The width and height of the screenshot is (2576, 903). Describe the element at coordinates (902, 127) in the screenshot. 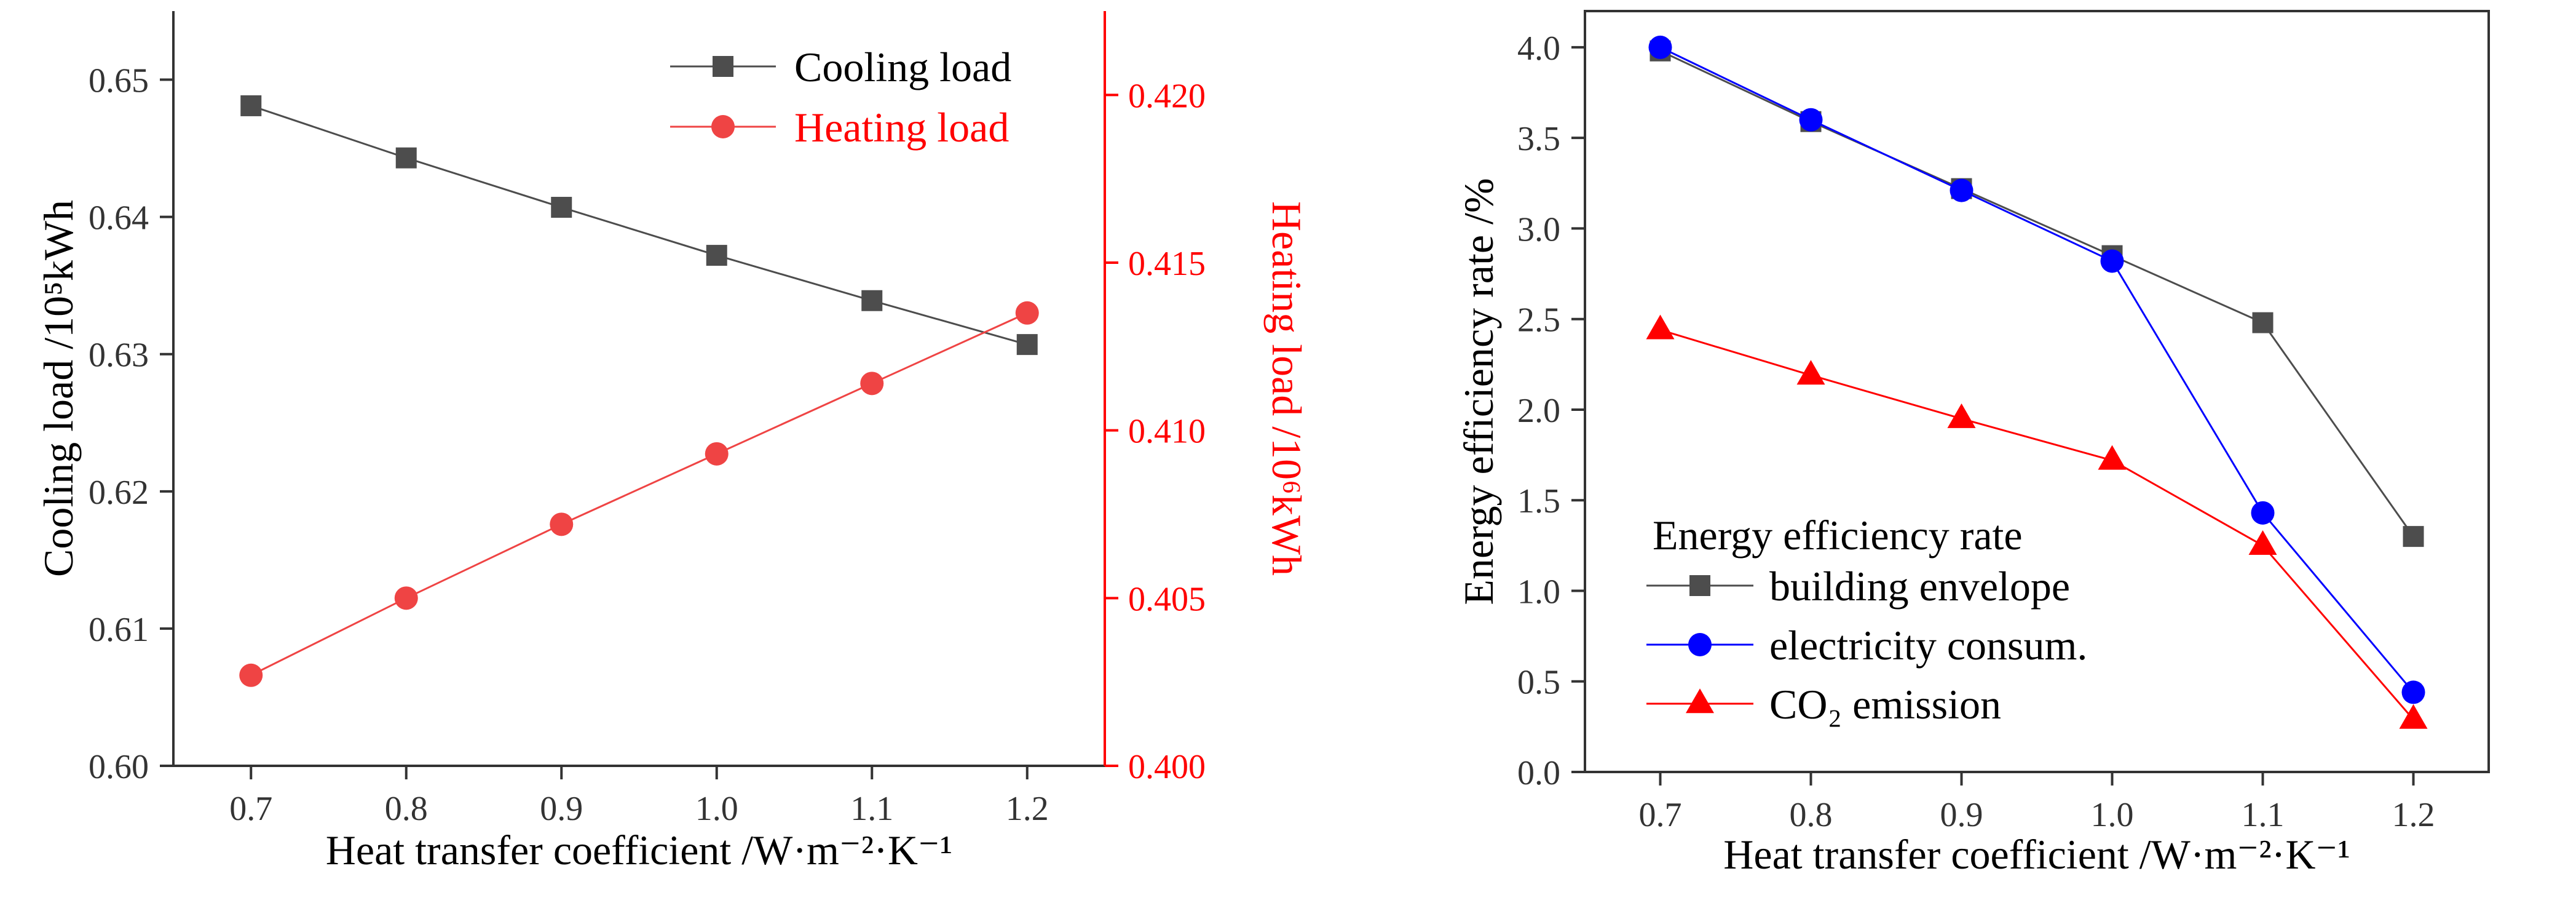

I see `legend-label: Heating load` at that location.